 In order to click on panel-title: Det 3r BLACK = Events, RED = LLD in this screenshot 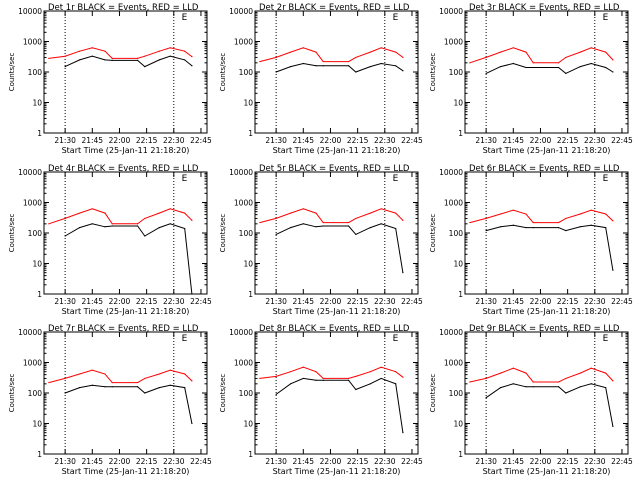, I will do `click(544, 8)`.